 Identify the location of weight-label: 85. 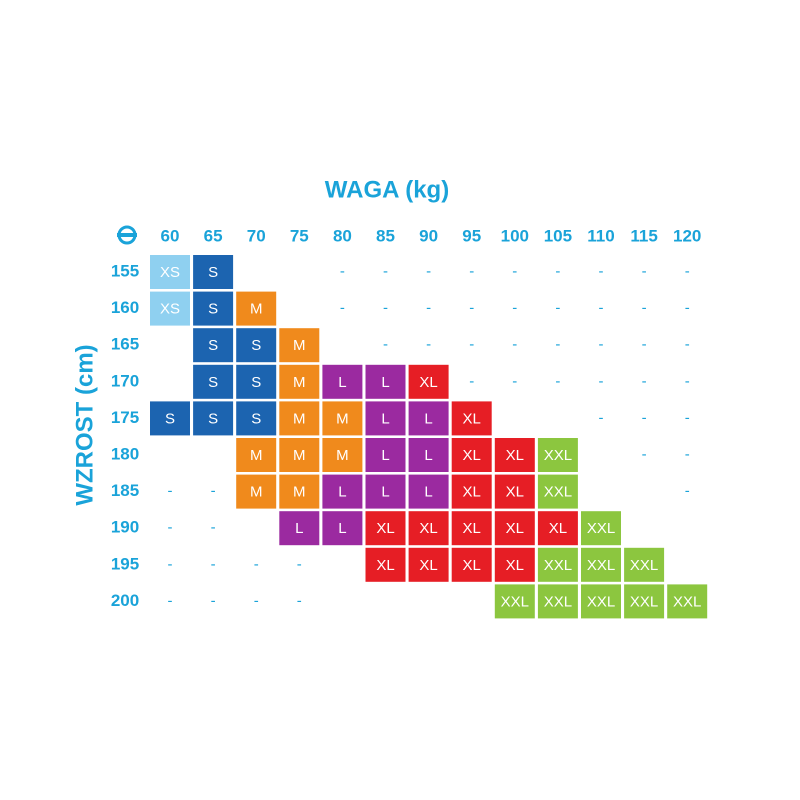
(385, 235).